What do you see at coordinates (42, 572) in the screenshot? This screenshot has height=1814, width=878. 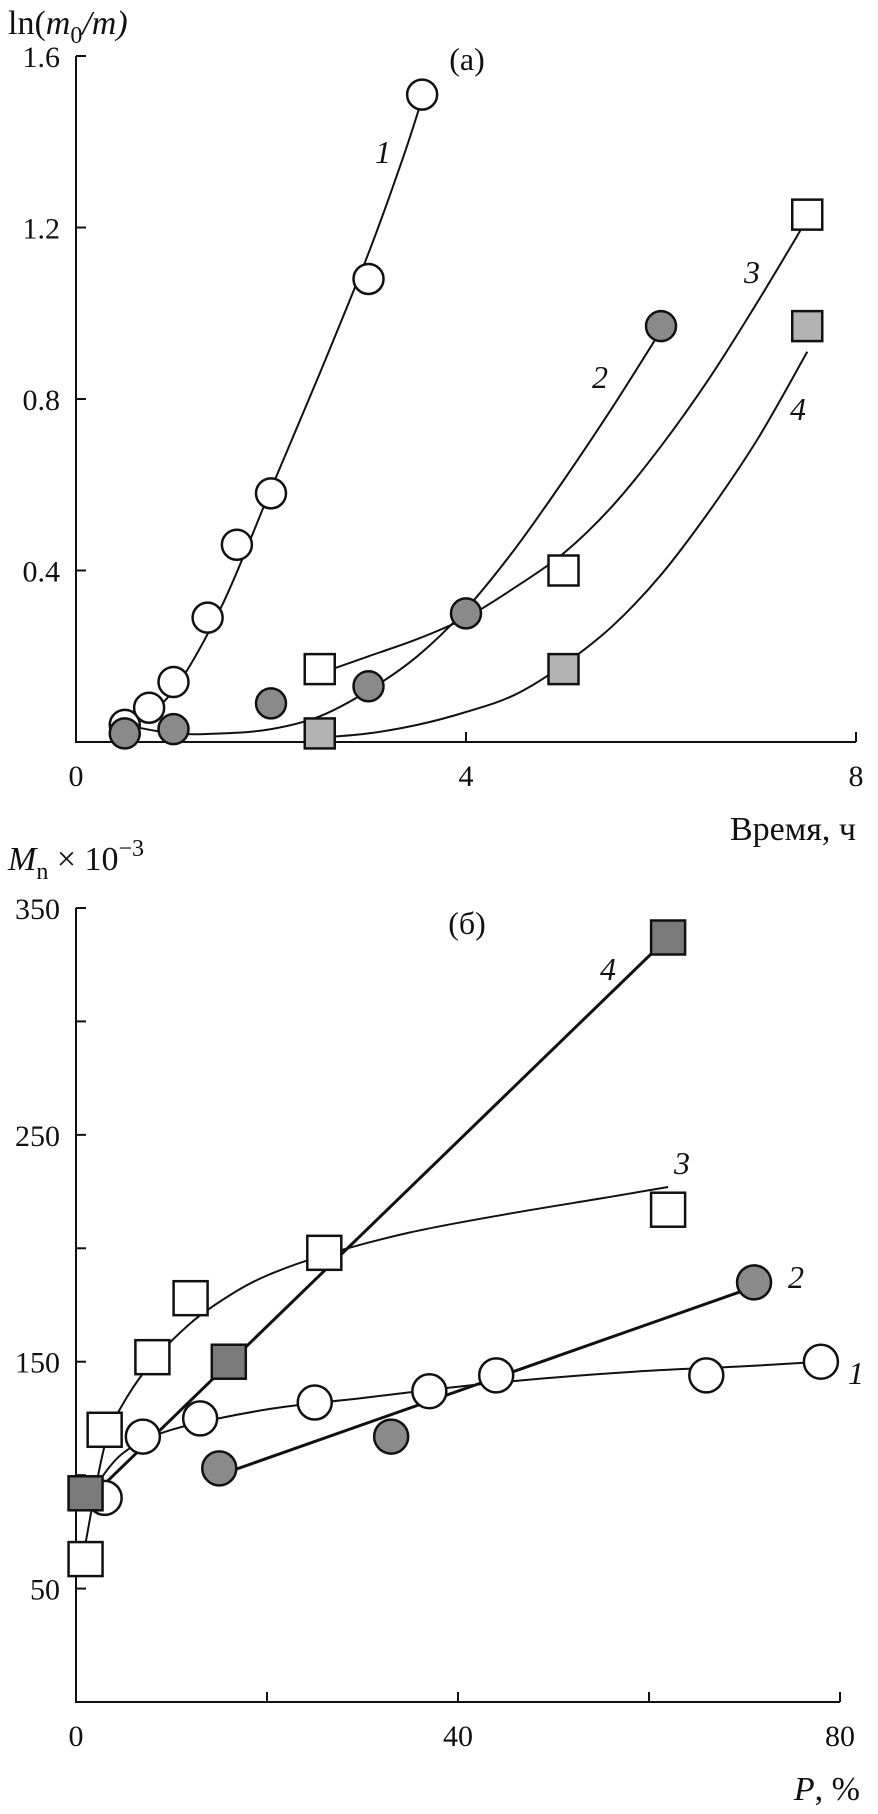 I see `y-tick-label-a-0: 0.4` at bounding box center [42, 572].